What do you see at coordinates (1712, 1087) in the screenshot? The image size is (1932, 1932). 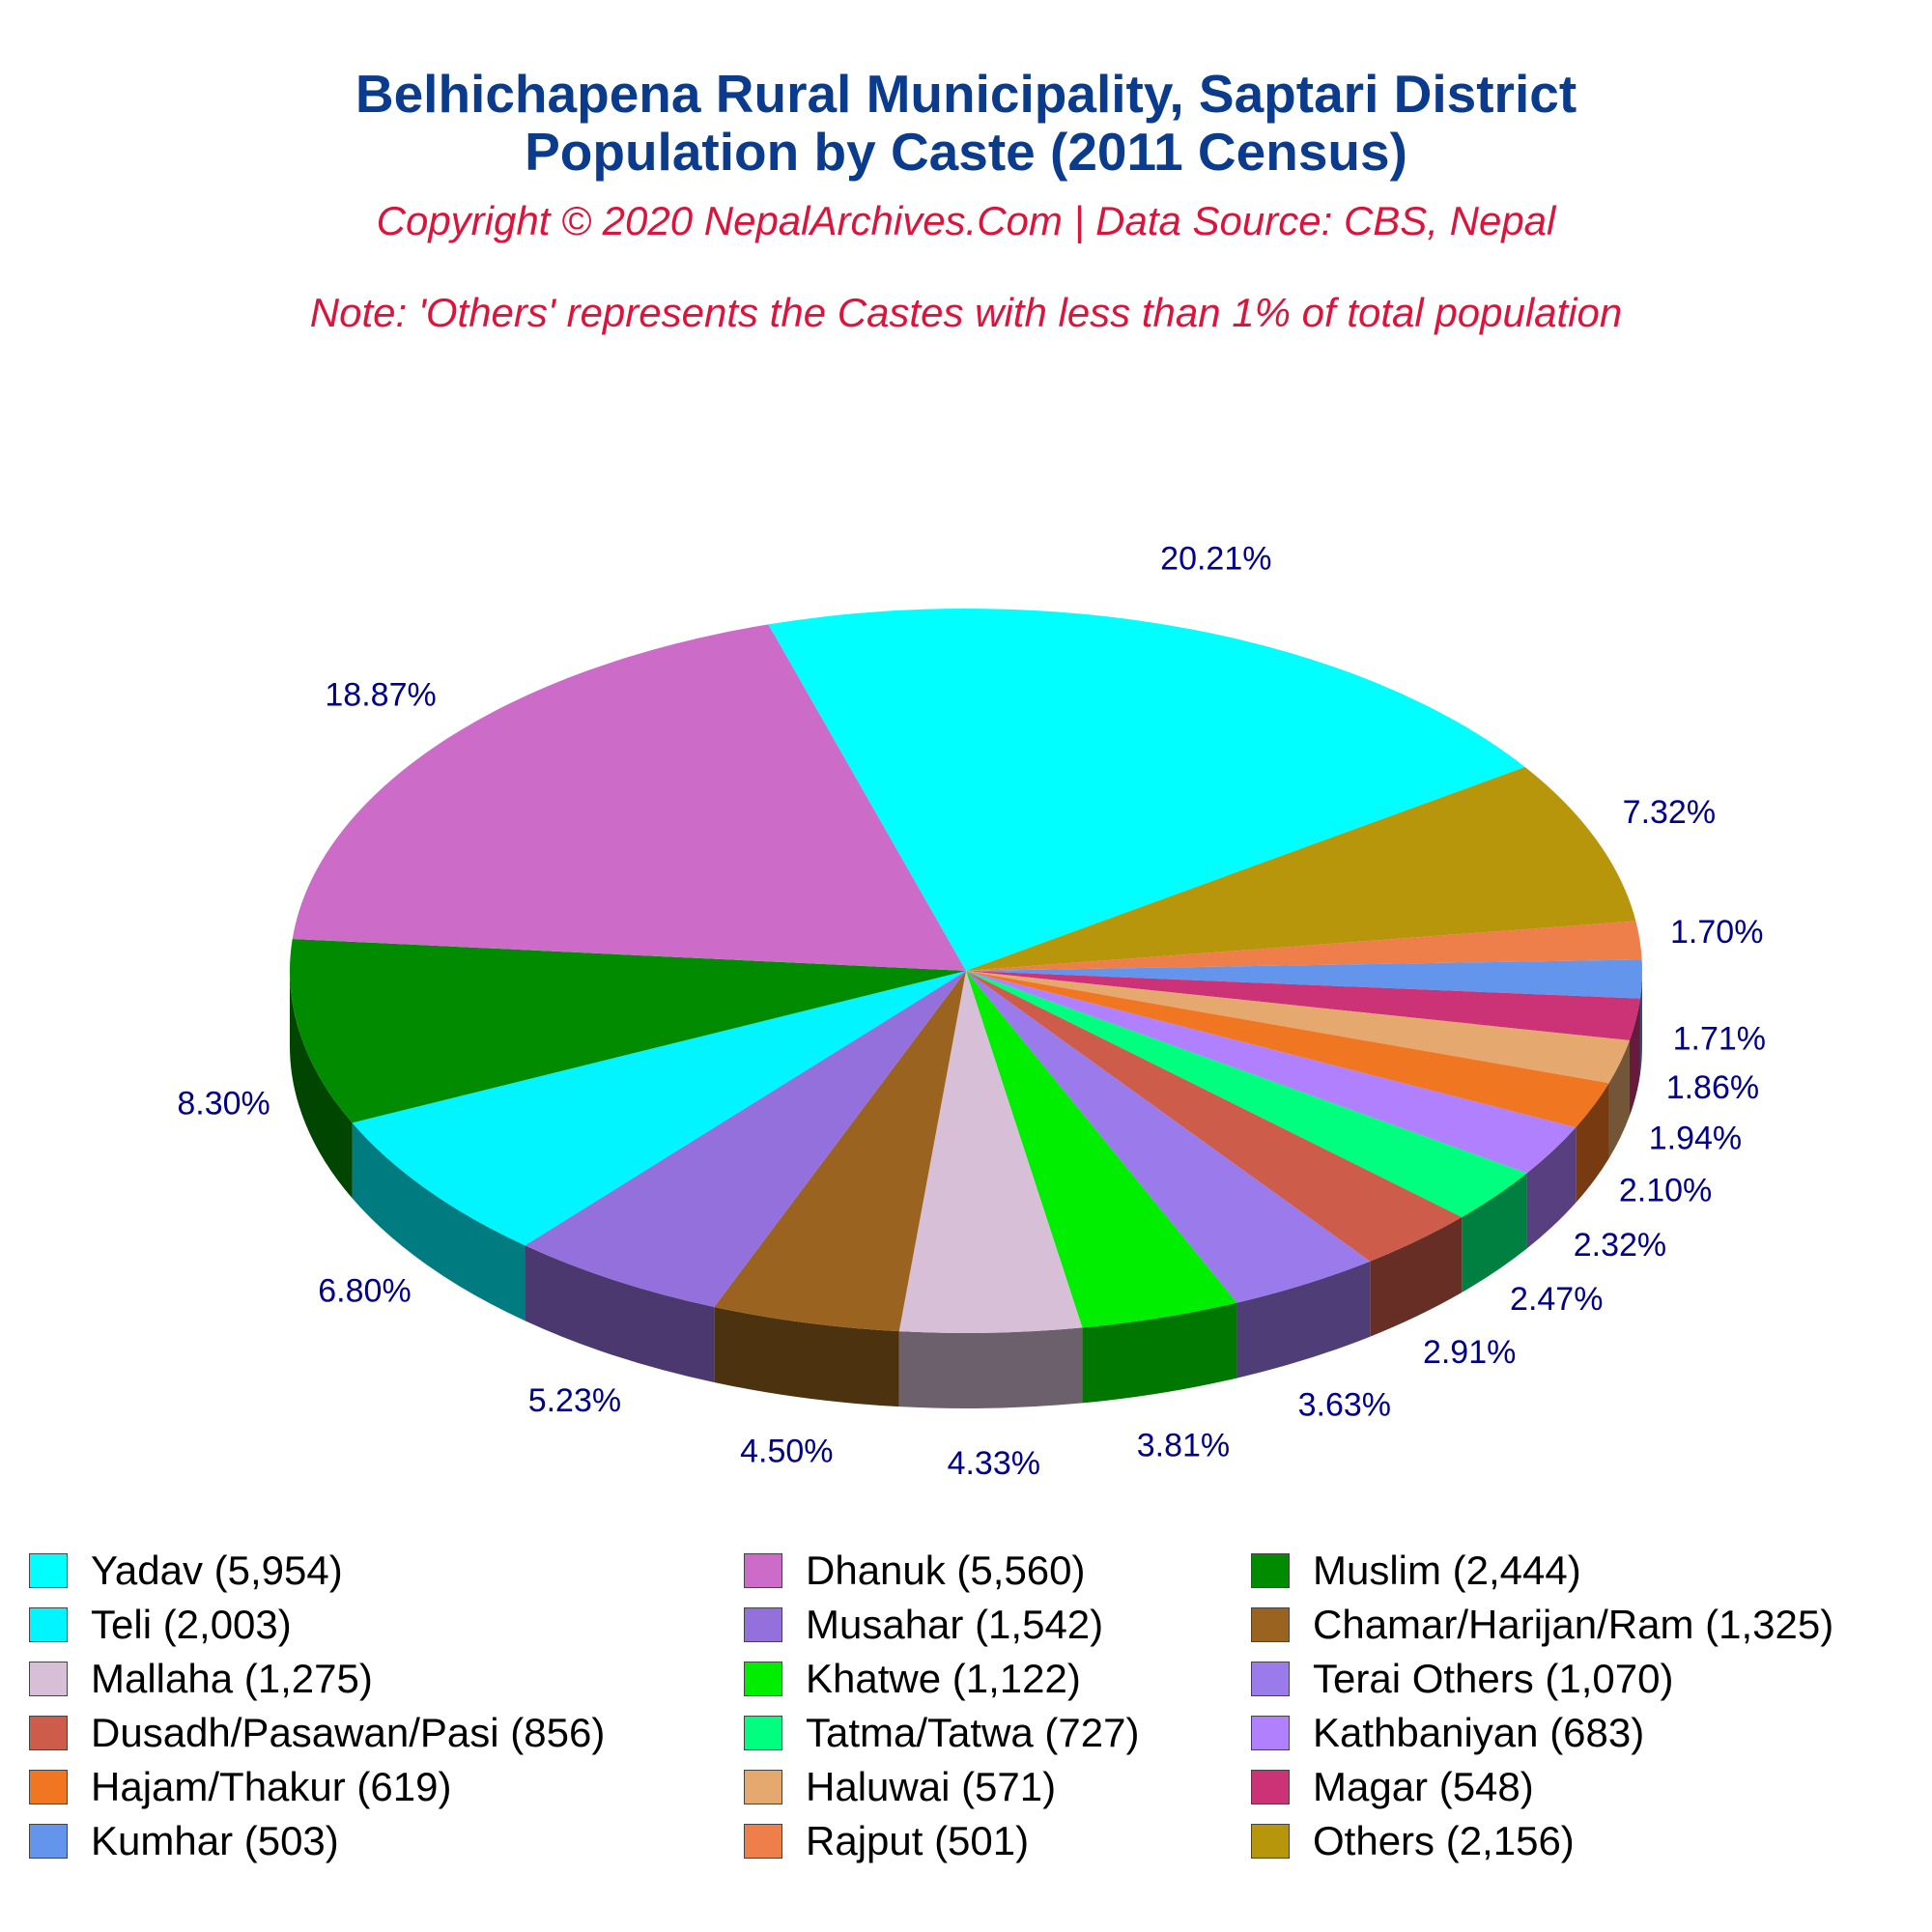 I see `slice-percent-label: 1.86%` at bounding box center [1712, 1087].